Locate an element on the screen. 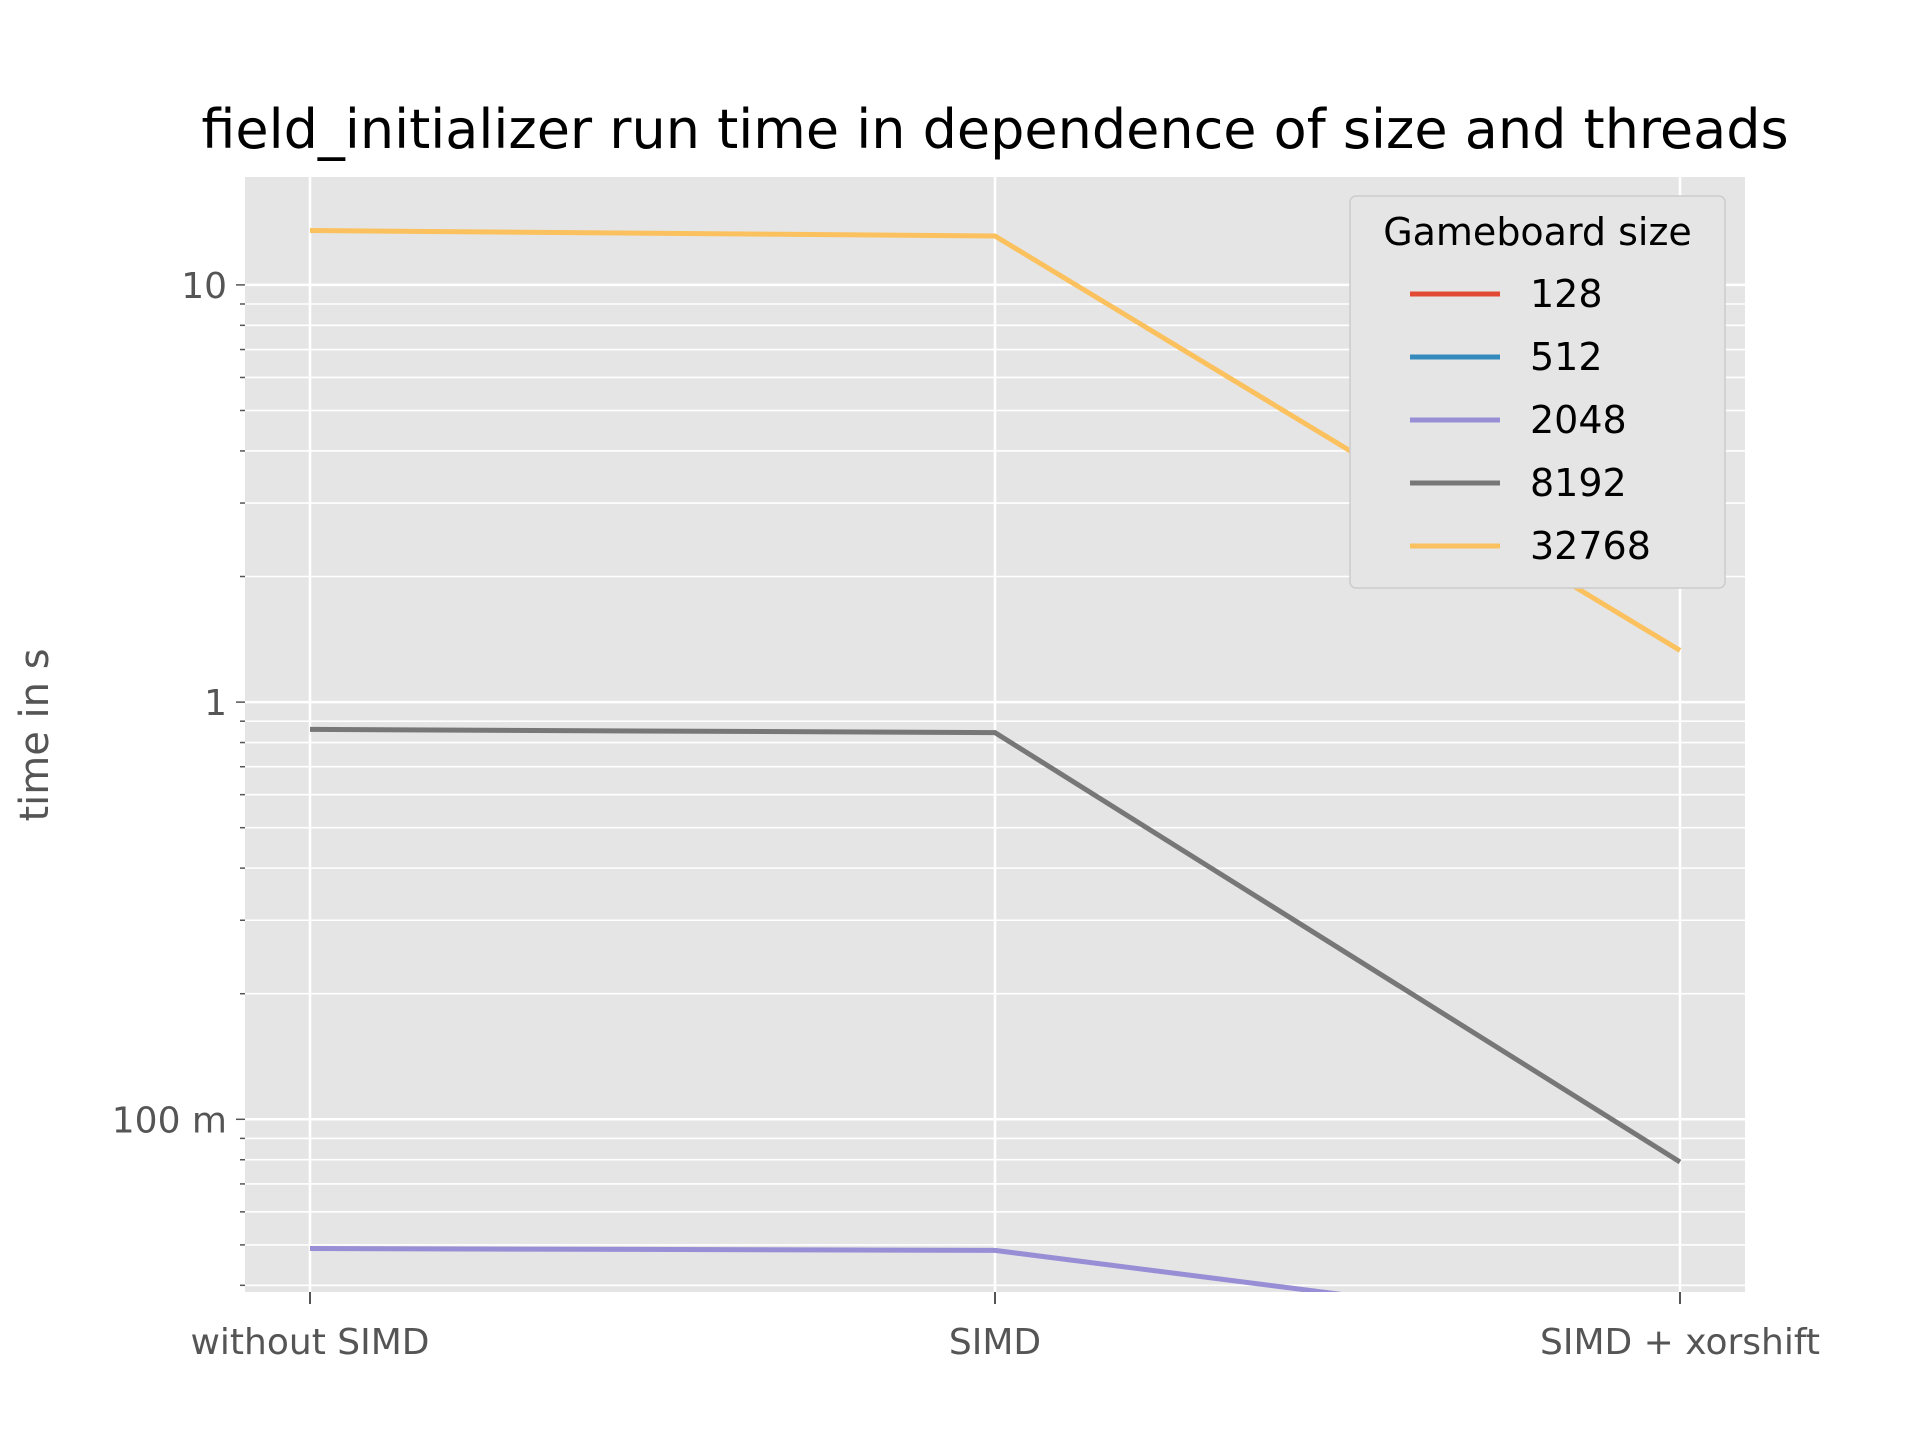 The width and height of the screenshot is (1920, 1440). series-line-2048 is located at coordinates (826, 1269).